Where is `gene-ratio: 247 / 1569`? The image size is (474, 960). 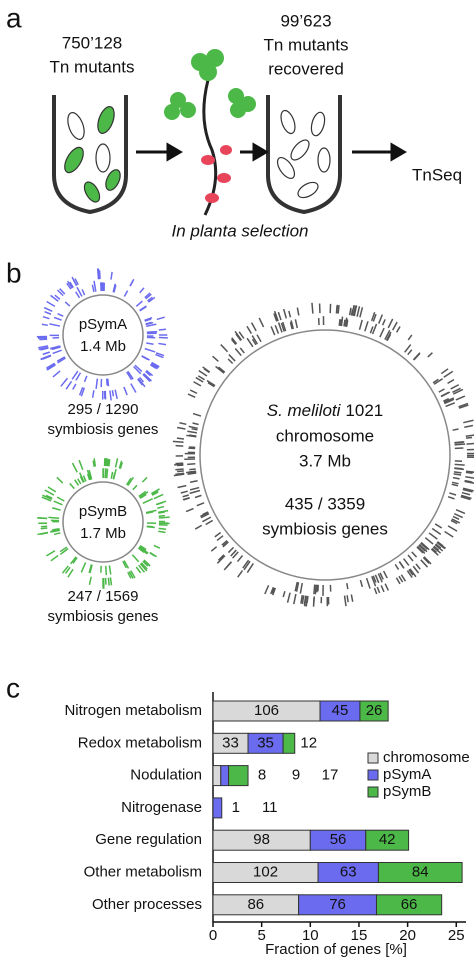
gene-ratio: 247 / 1569 is located at coordinates (103, 596).